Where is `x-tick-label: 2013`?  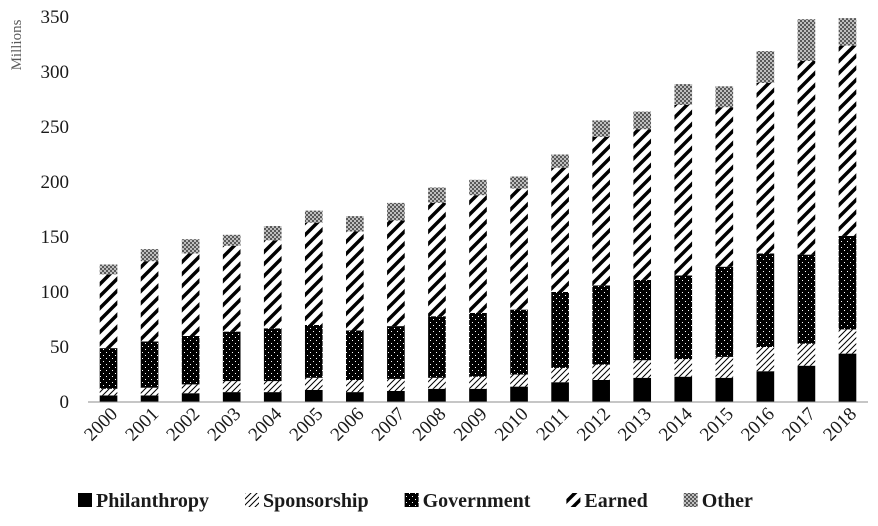 x-tick-label: 2013 is located at coordinates (635, 425).